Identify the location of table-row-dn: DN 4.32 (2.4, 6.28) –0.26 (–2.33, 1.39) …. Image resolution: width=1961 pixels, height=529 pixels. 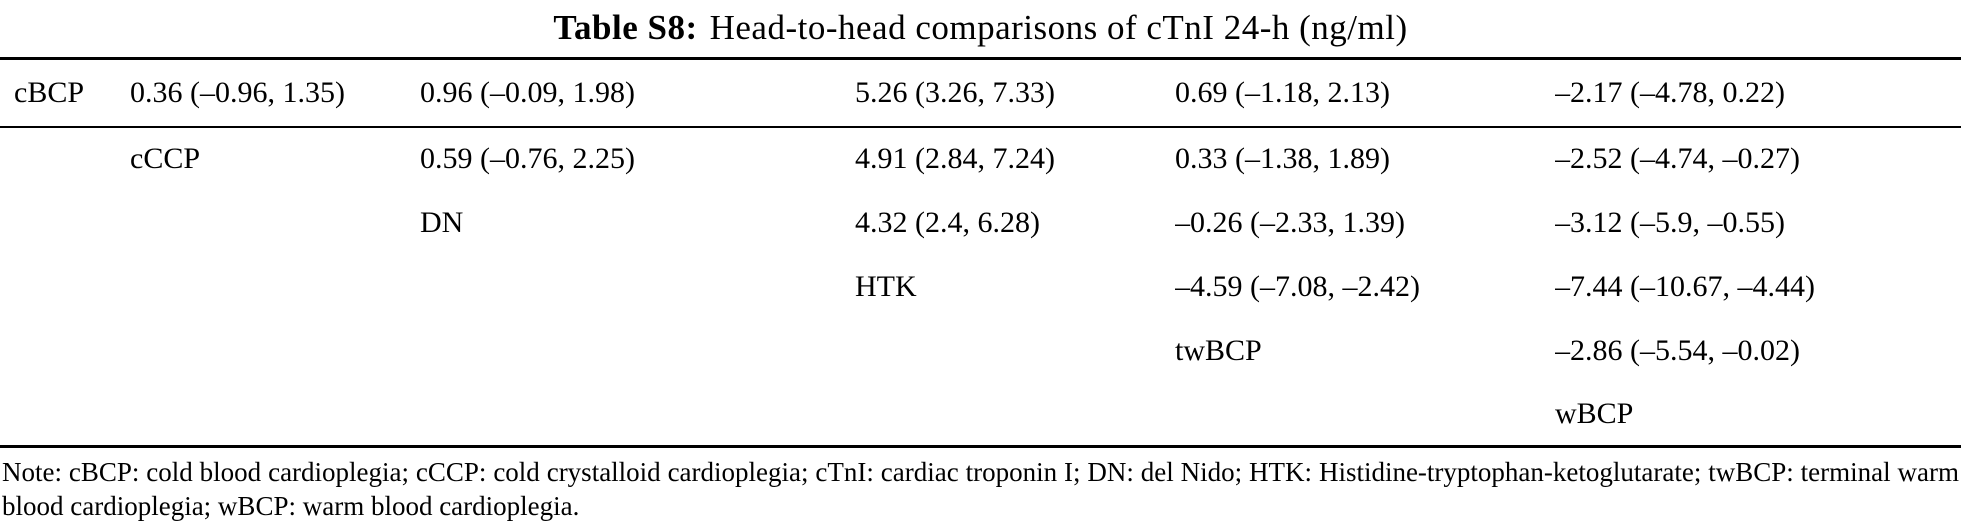
(980, 223).